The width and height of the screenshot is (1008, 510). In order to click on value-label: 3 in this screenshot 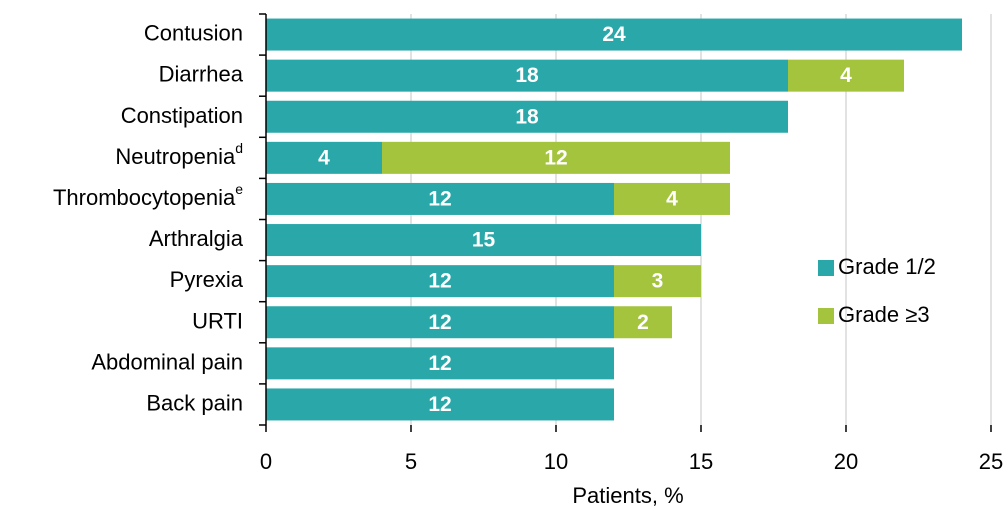, I will do `click(658, 281)`.